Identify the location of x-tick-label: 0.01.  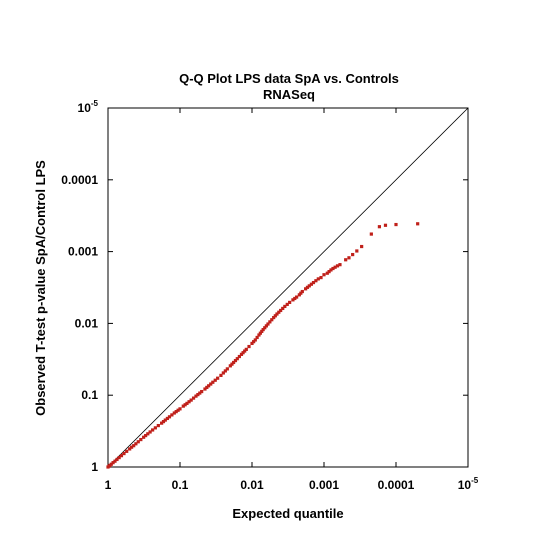
(252, 485).